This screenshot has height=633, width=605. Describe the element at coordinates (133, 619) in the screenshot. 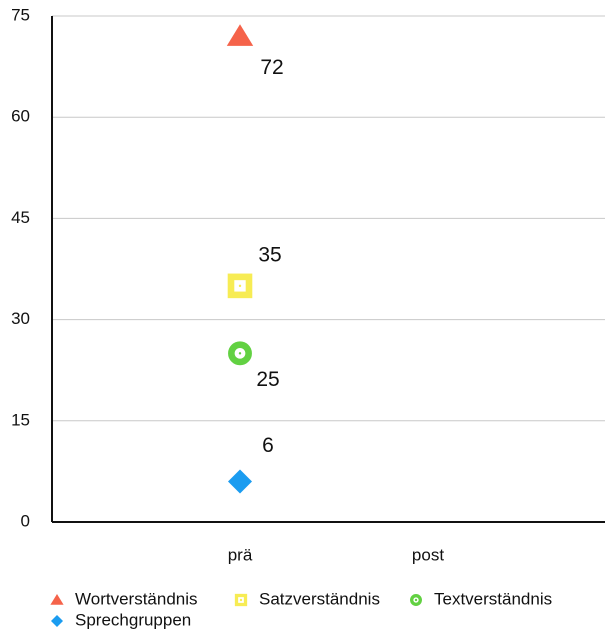

I see `legend-label: Sprechgruppen` at that location.